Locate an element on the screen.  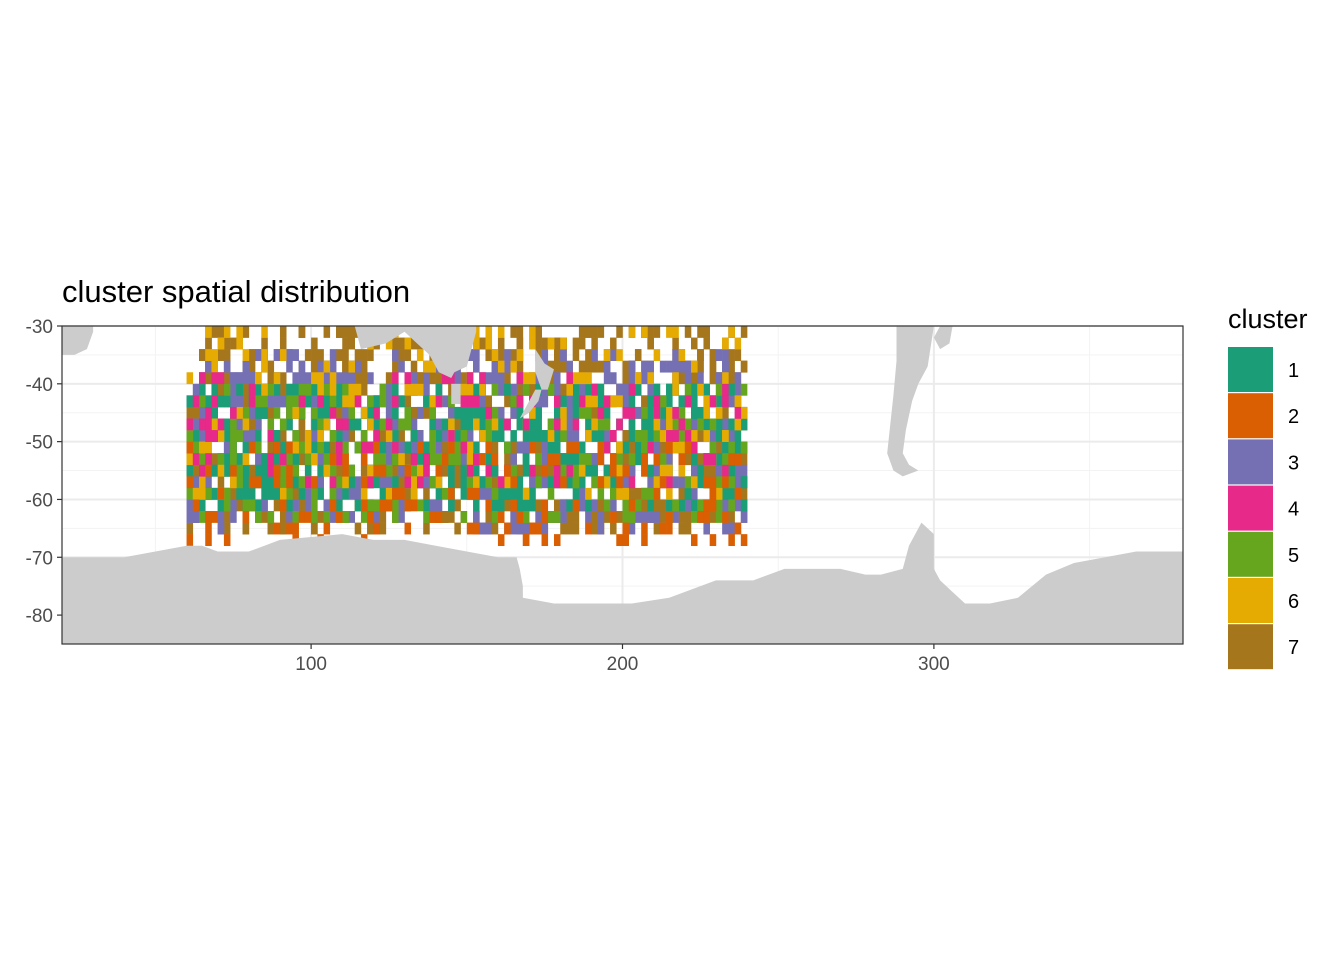
cluster-cells is located at coordinates (467, 436).